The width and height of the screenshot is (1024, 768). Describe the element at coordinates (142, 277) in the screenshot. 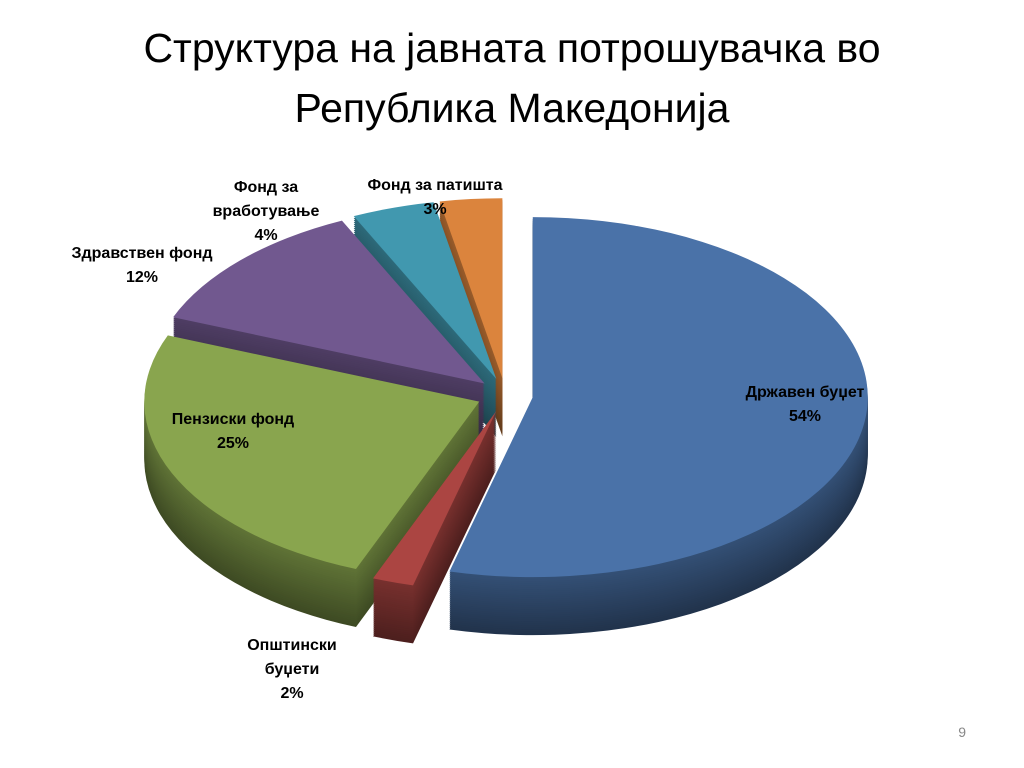

I see `value-label: 12%` at that location.